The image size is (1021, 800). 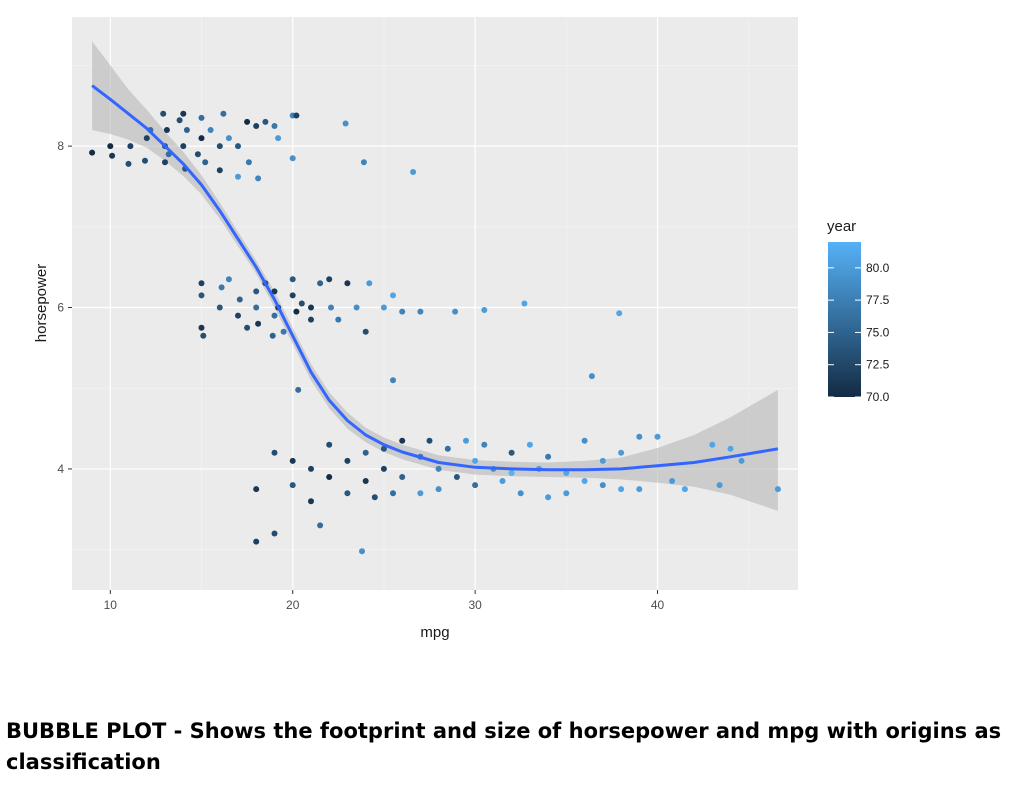 What do you see at coordinates (60, 146) in the screenshot?
I see `y-tick-label: 8` at bounding box center [60, 146].